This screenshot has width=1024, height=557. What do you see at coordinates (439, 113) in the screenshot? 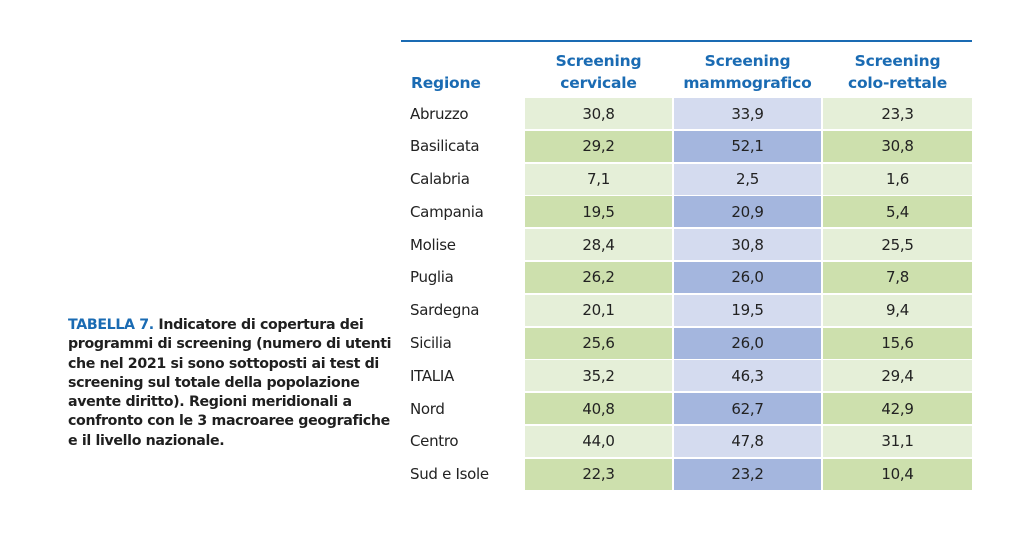
I see `region-cell: Abruzzo` at bounding box center [439, 113].